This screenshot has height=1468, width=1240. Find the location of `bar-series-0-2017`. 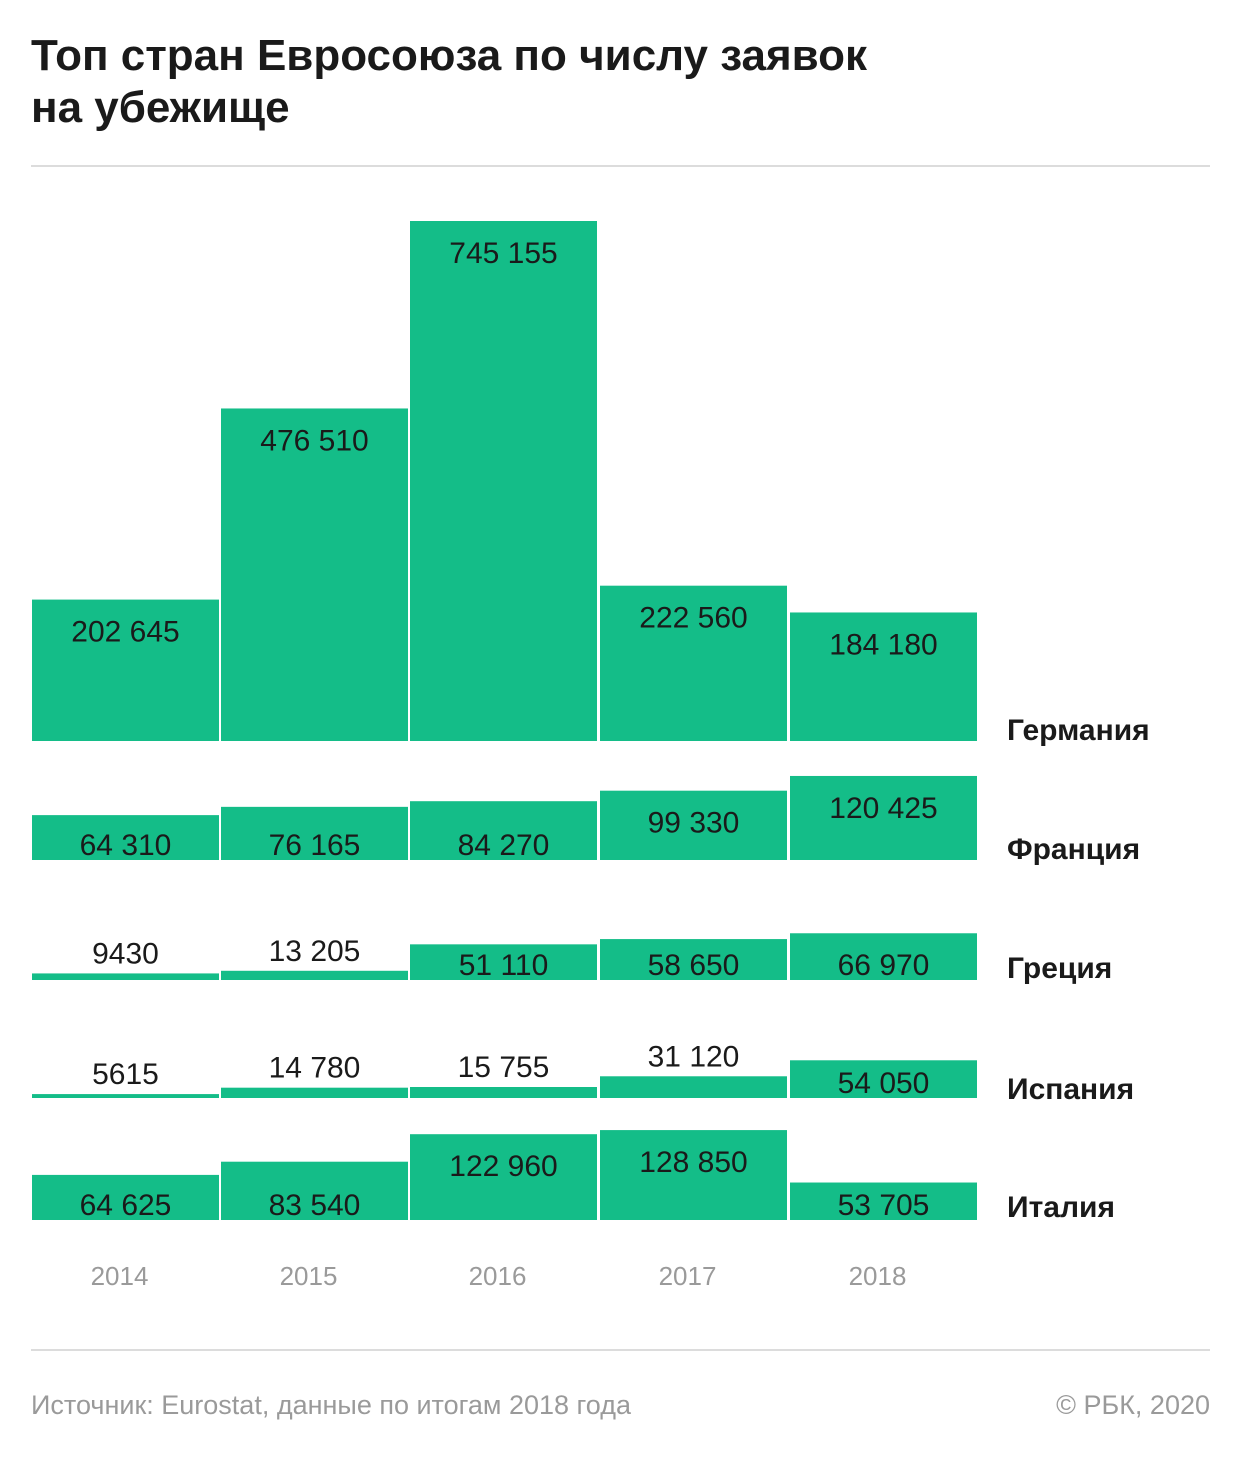

bar-series-0-2017 is located at coordinates (693, 663).